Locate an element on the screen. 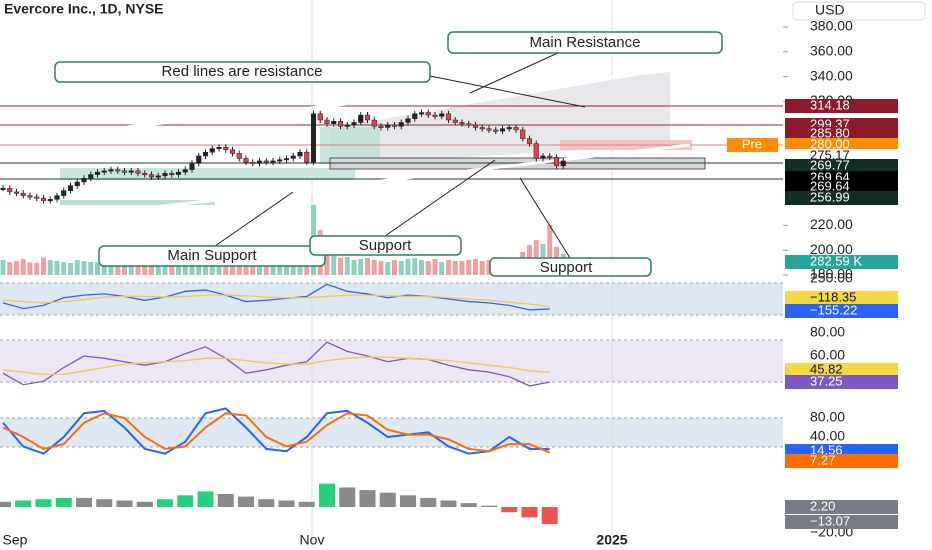 Image resolution: width=932 pixels, height=550 pixels. y-tick-label: 80.00 is located at coordinates (827, 332).